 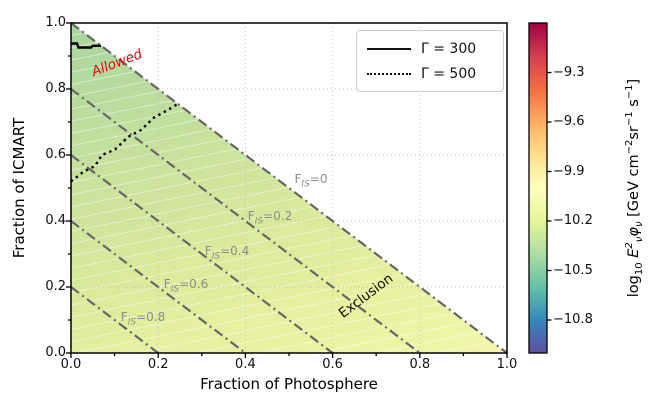 I want to click on fis-08-label: FIS=0.8, so click(x=143, y=319).